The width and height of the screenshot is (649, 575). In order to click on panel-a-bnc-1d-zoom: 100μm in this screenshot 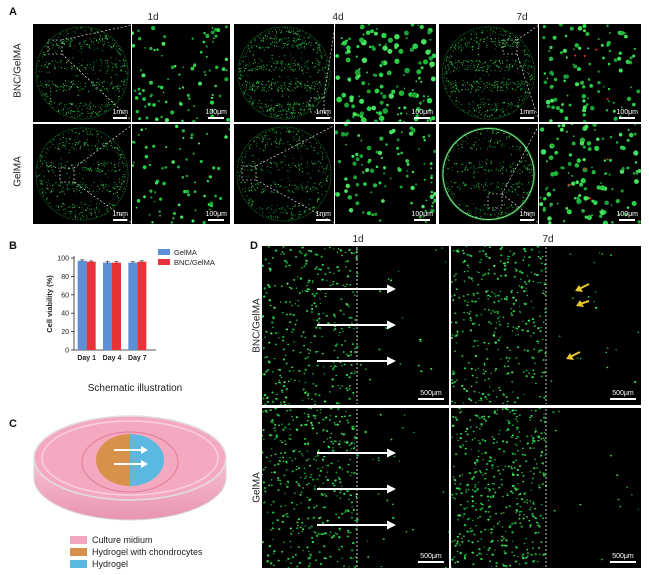, I will do `click(181, 73)`.